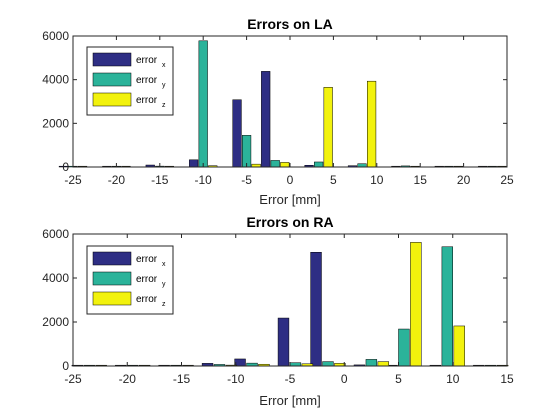 This screenshot has width=560, height=420. Describe the element at coordinates (464, 180) in the screenshot. I see `x-tick-label: 20` at that location.